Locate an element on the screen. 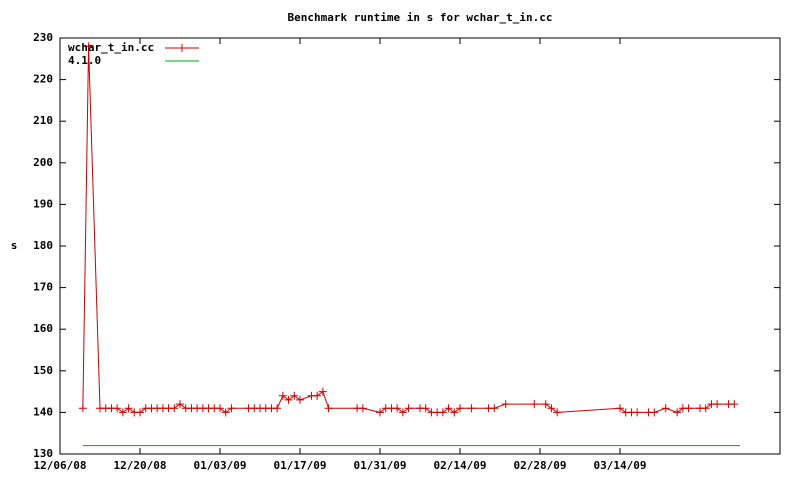 The width and height of the screenshot is (800, 480). y-tick-label: 210 is located at coordinates (43, 120).